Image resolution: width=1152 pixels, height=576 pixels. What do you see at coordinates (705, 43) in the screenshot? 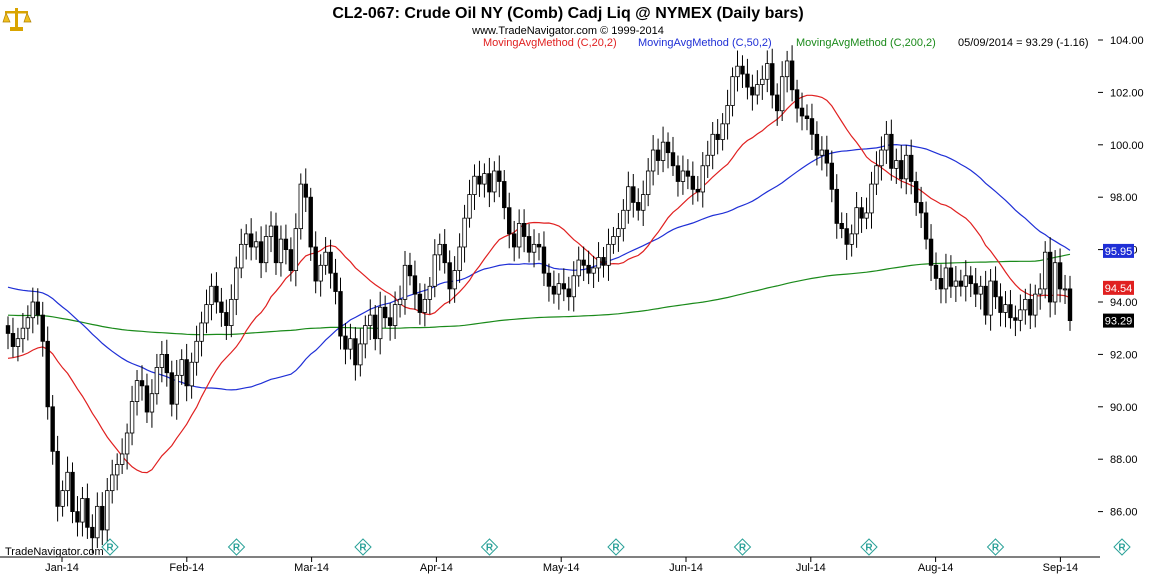
I see `legend-ma-50: MovingAvgMethod (C,50,2)` at bounding box center [705, 43].